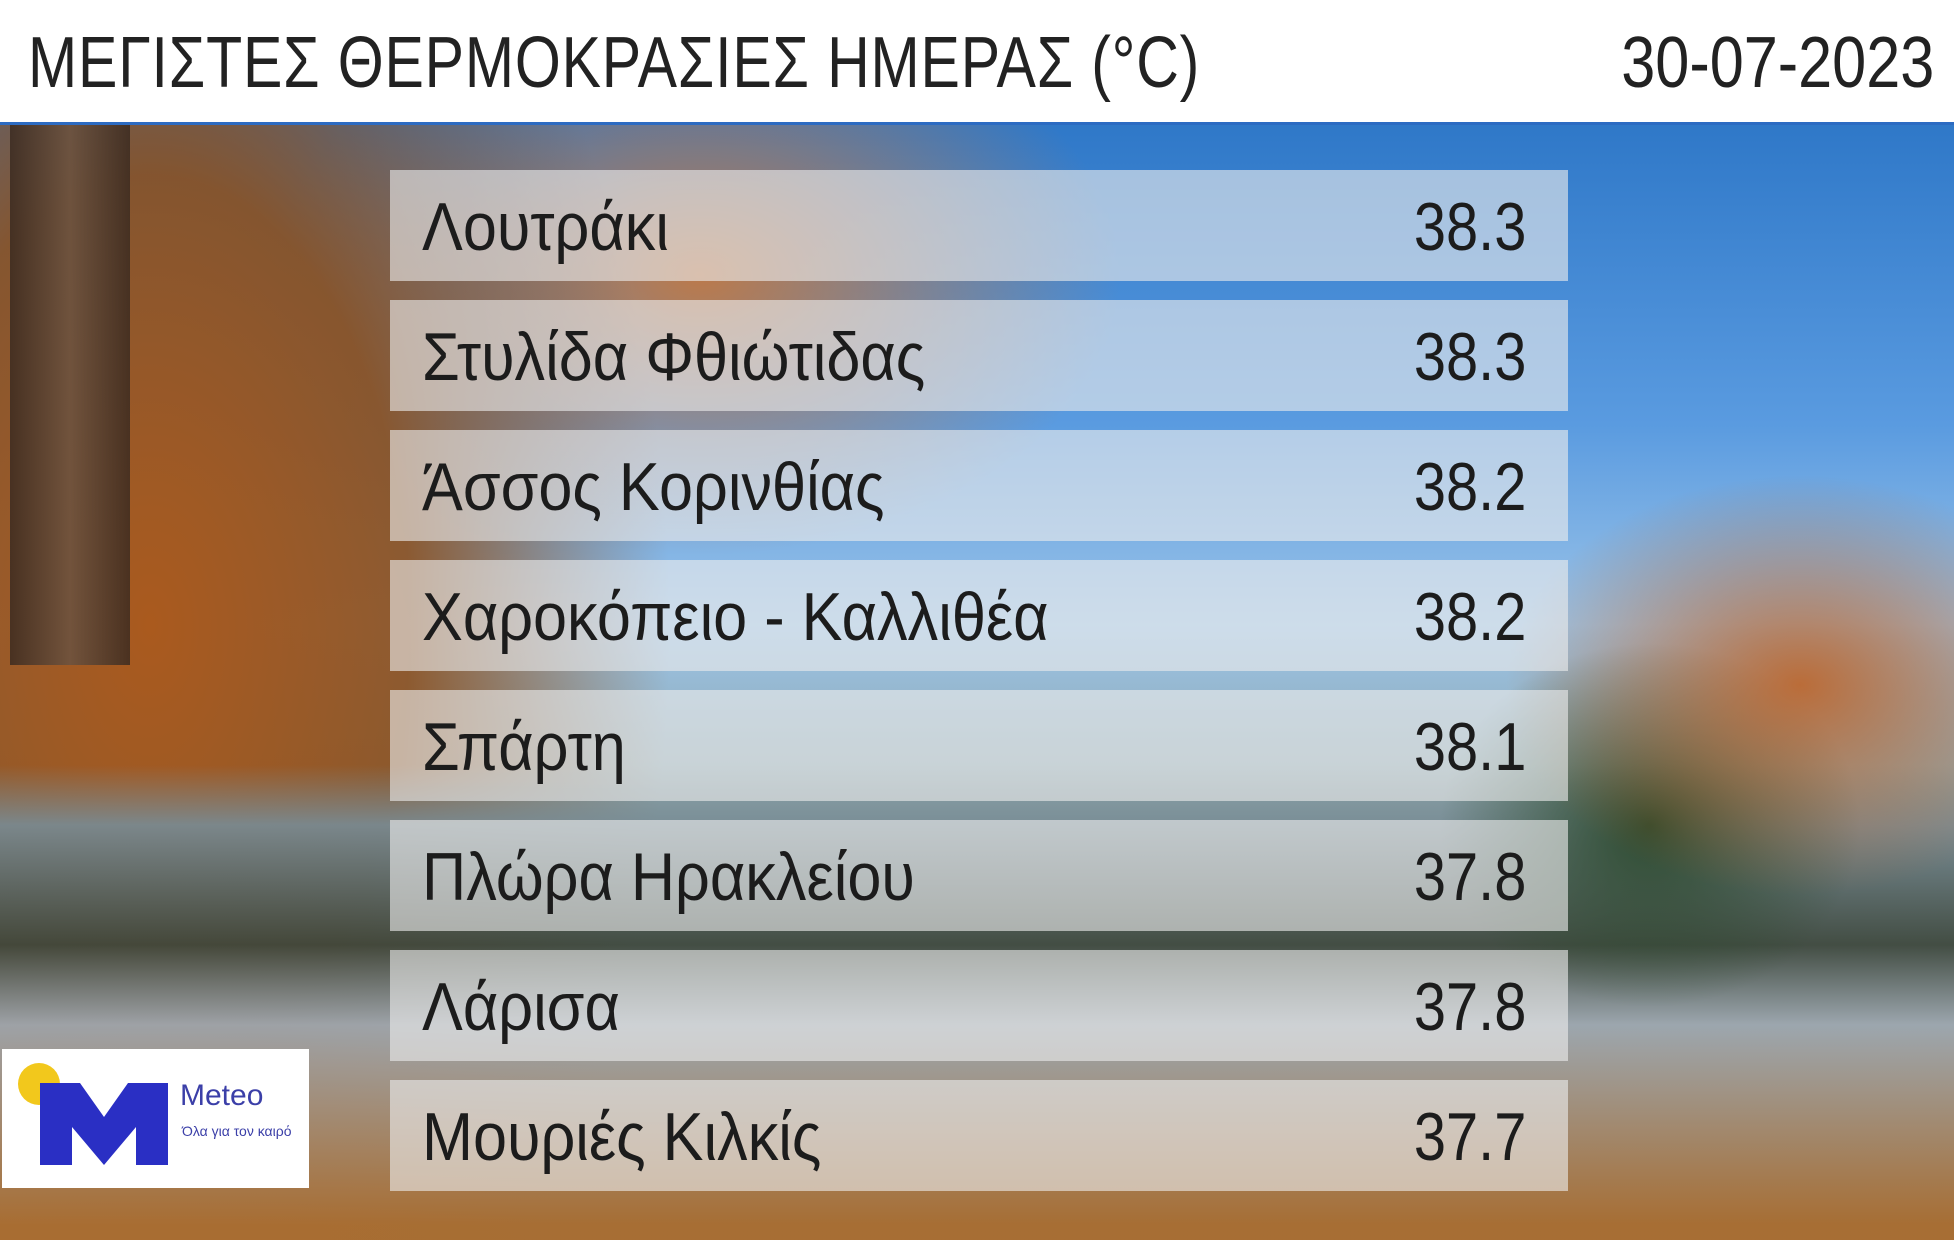  Describe the element at coordinates (653, 487) in the screenshot. I see `station-name: Άσσος Κορινθίας` at that location.